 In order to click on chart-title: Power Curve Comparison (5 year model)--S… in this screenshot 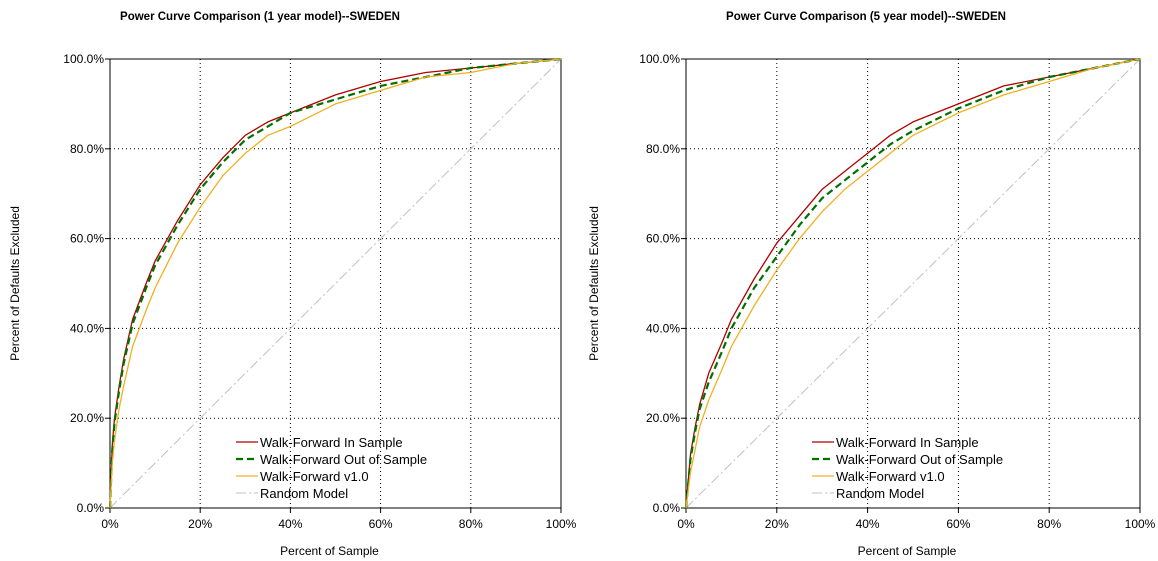, I will do `click(866, 17)`.